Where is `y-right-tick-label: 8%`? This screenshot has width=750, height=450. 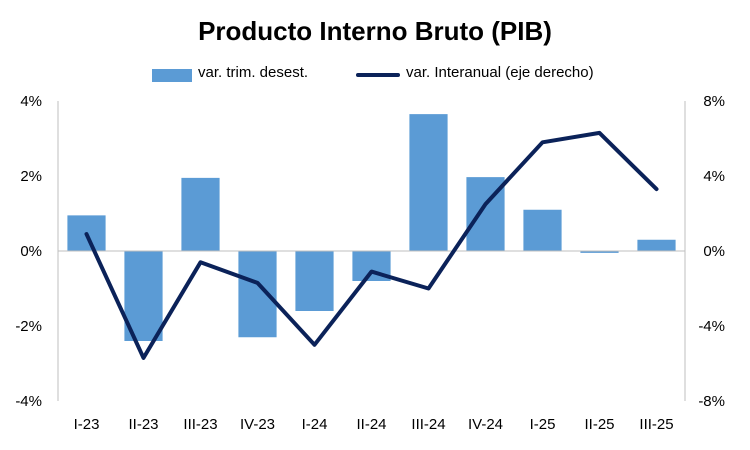 y-right-tick-label: 8% is located at coordinates (714, 101).